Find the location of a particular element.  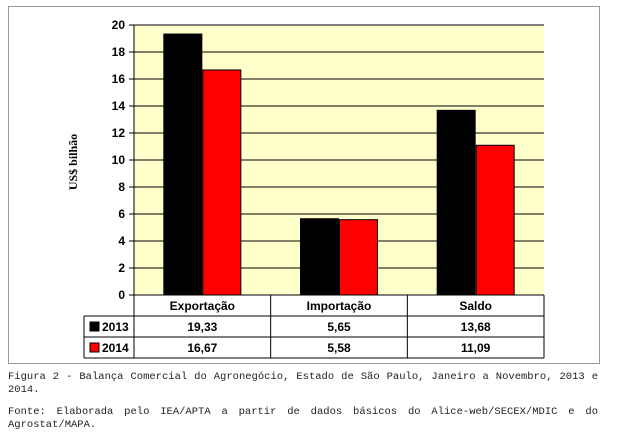

y-tick-label: 4 is located at coordinates (121, 241).